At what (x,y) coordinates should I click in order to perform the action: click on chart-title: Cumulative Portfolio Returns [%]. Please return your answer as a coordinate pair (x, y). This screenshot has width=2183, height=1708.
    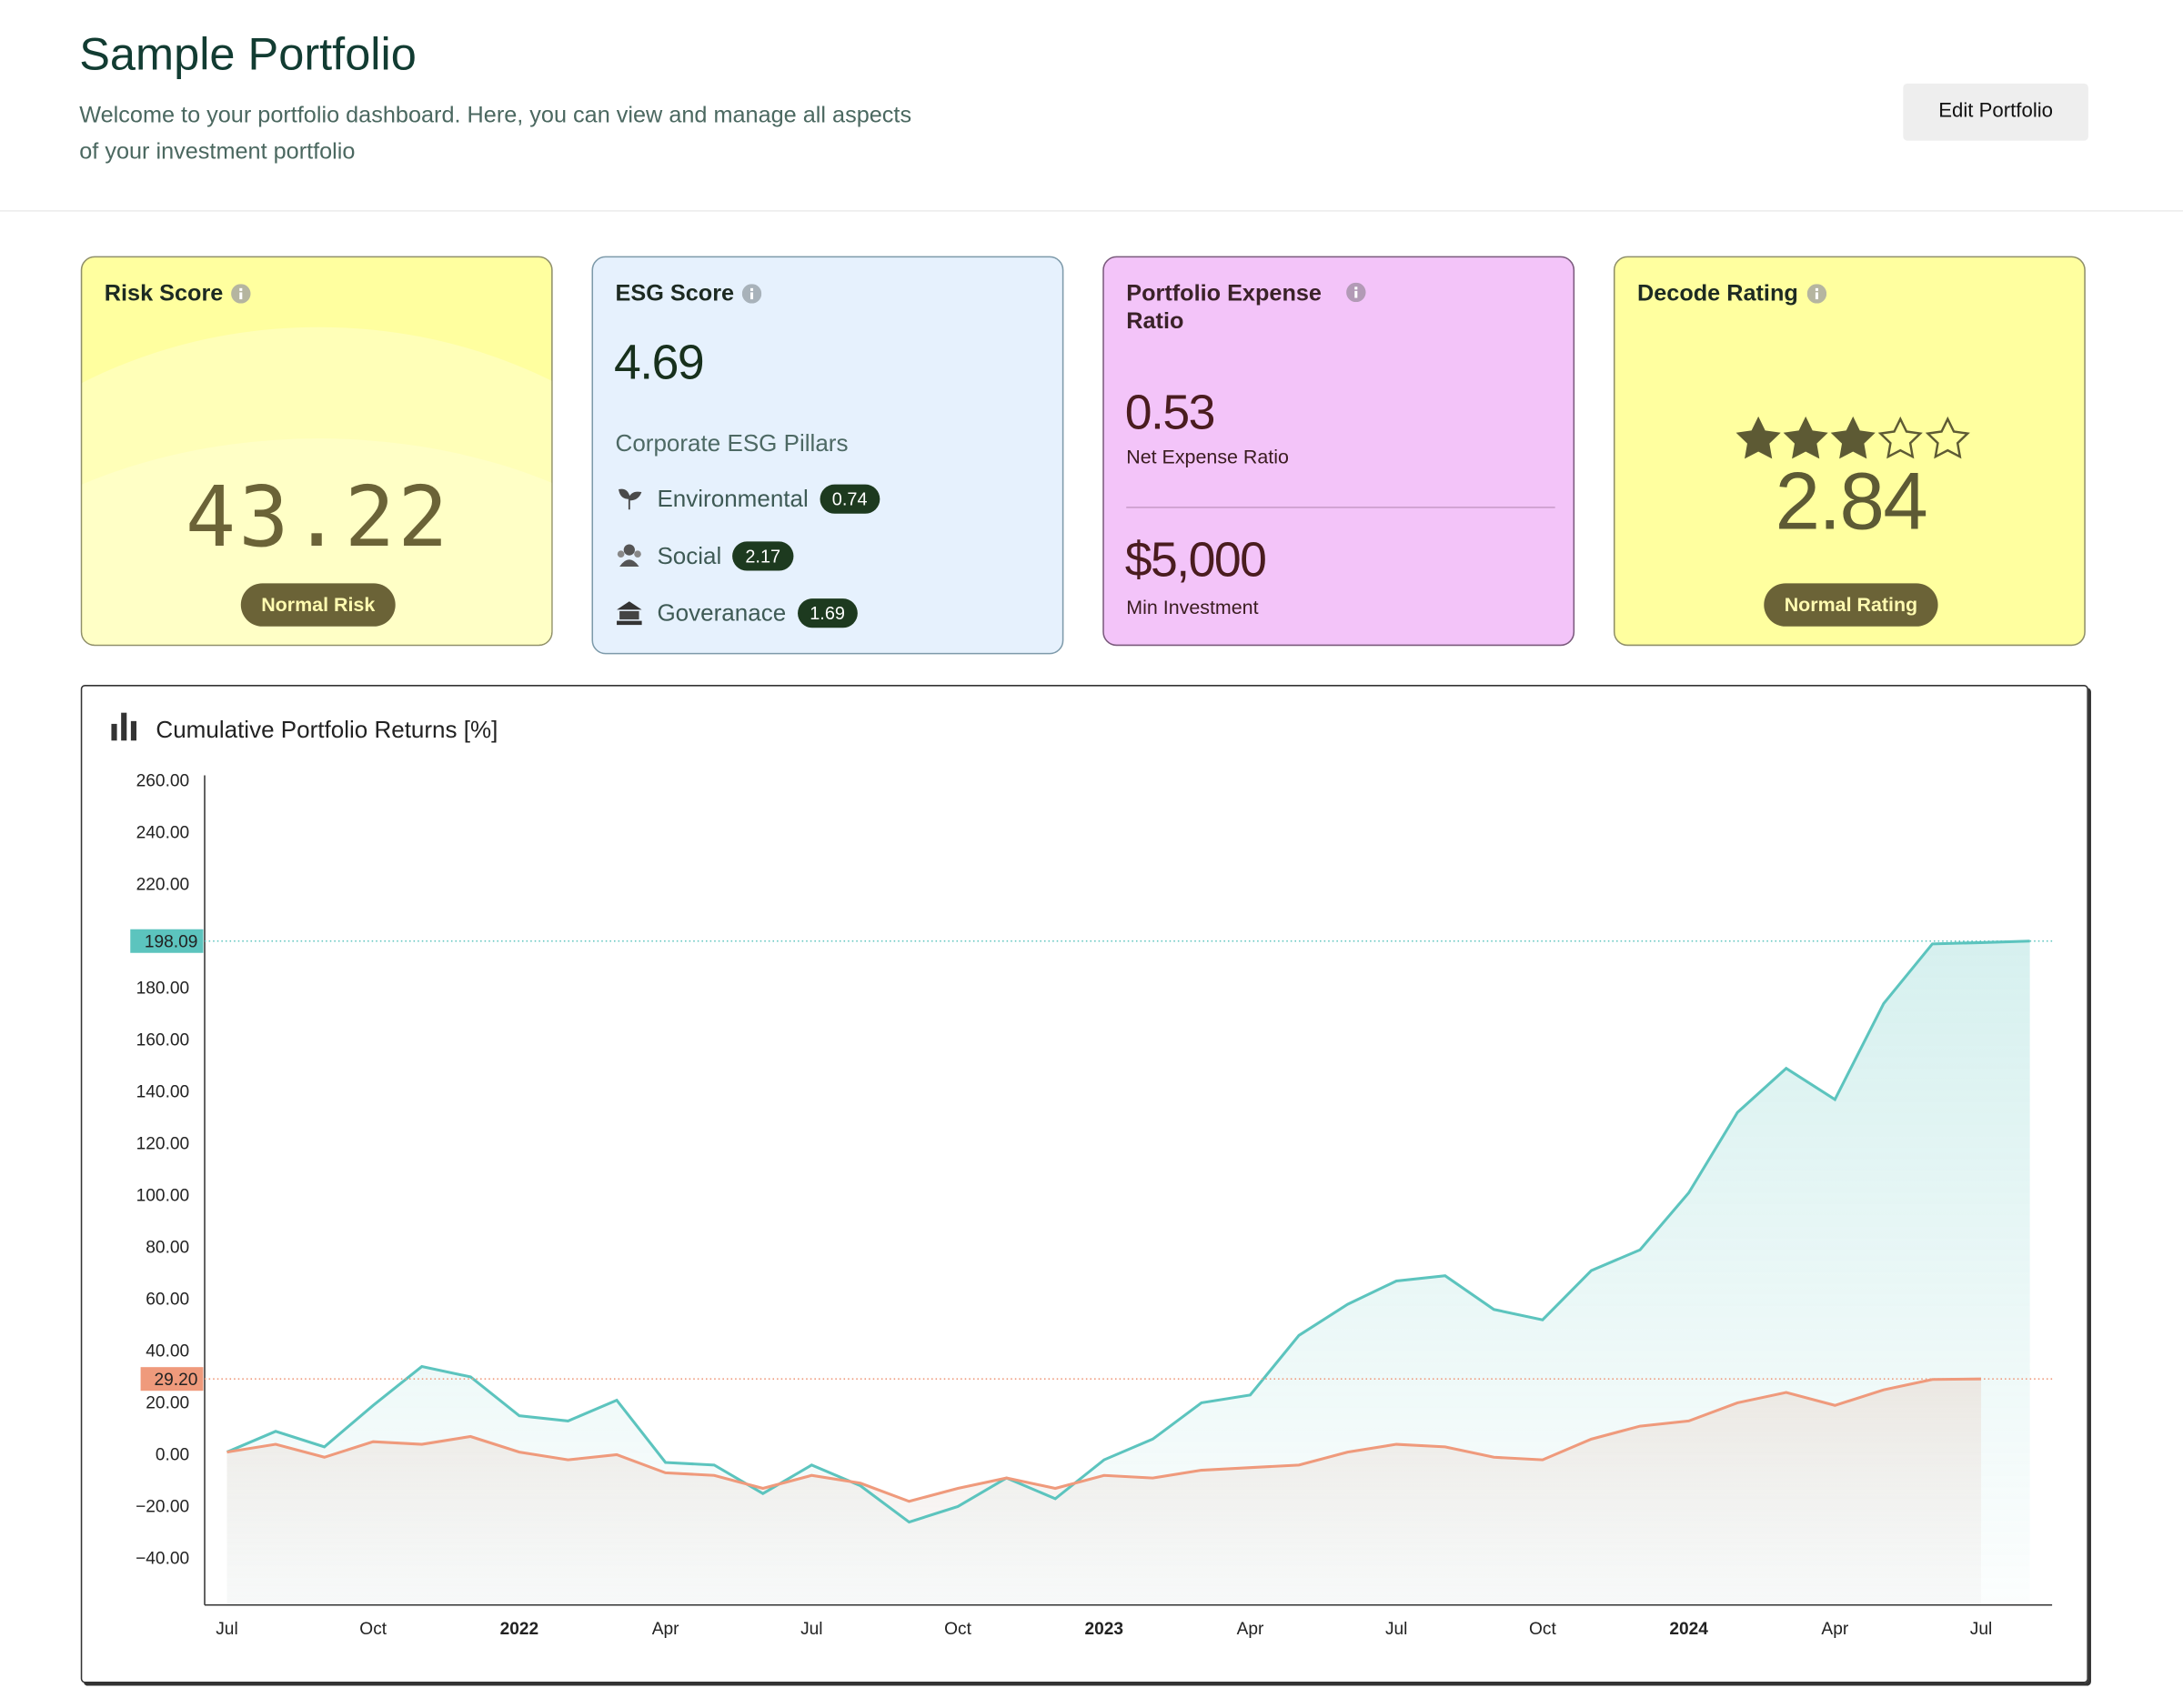
    Looking at the image, I should click on (327, 729).